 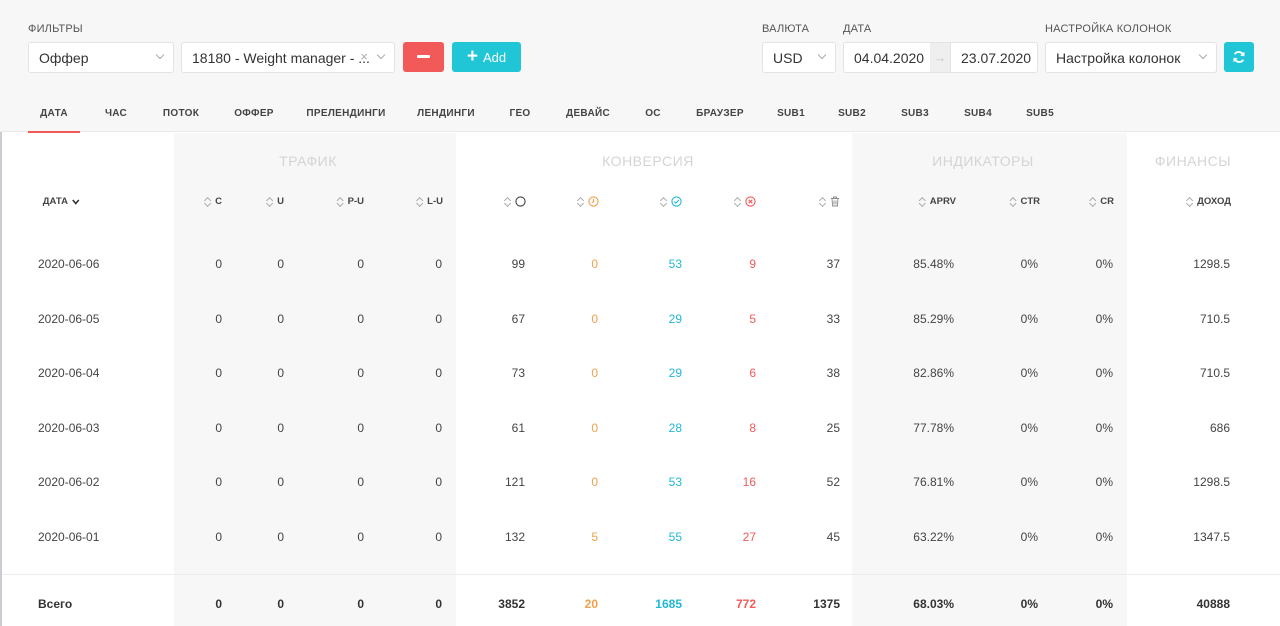 What do you see at coordinates (833, 482) in the screenshot?
I see `cell-trash: 52` at bounding box center [833, 482].